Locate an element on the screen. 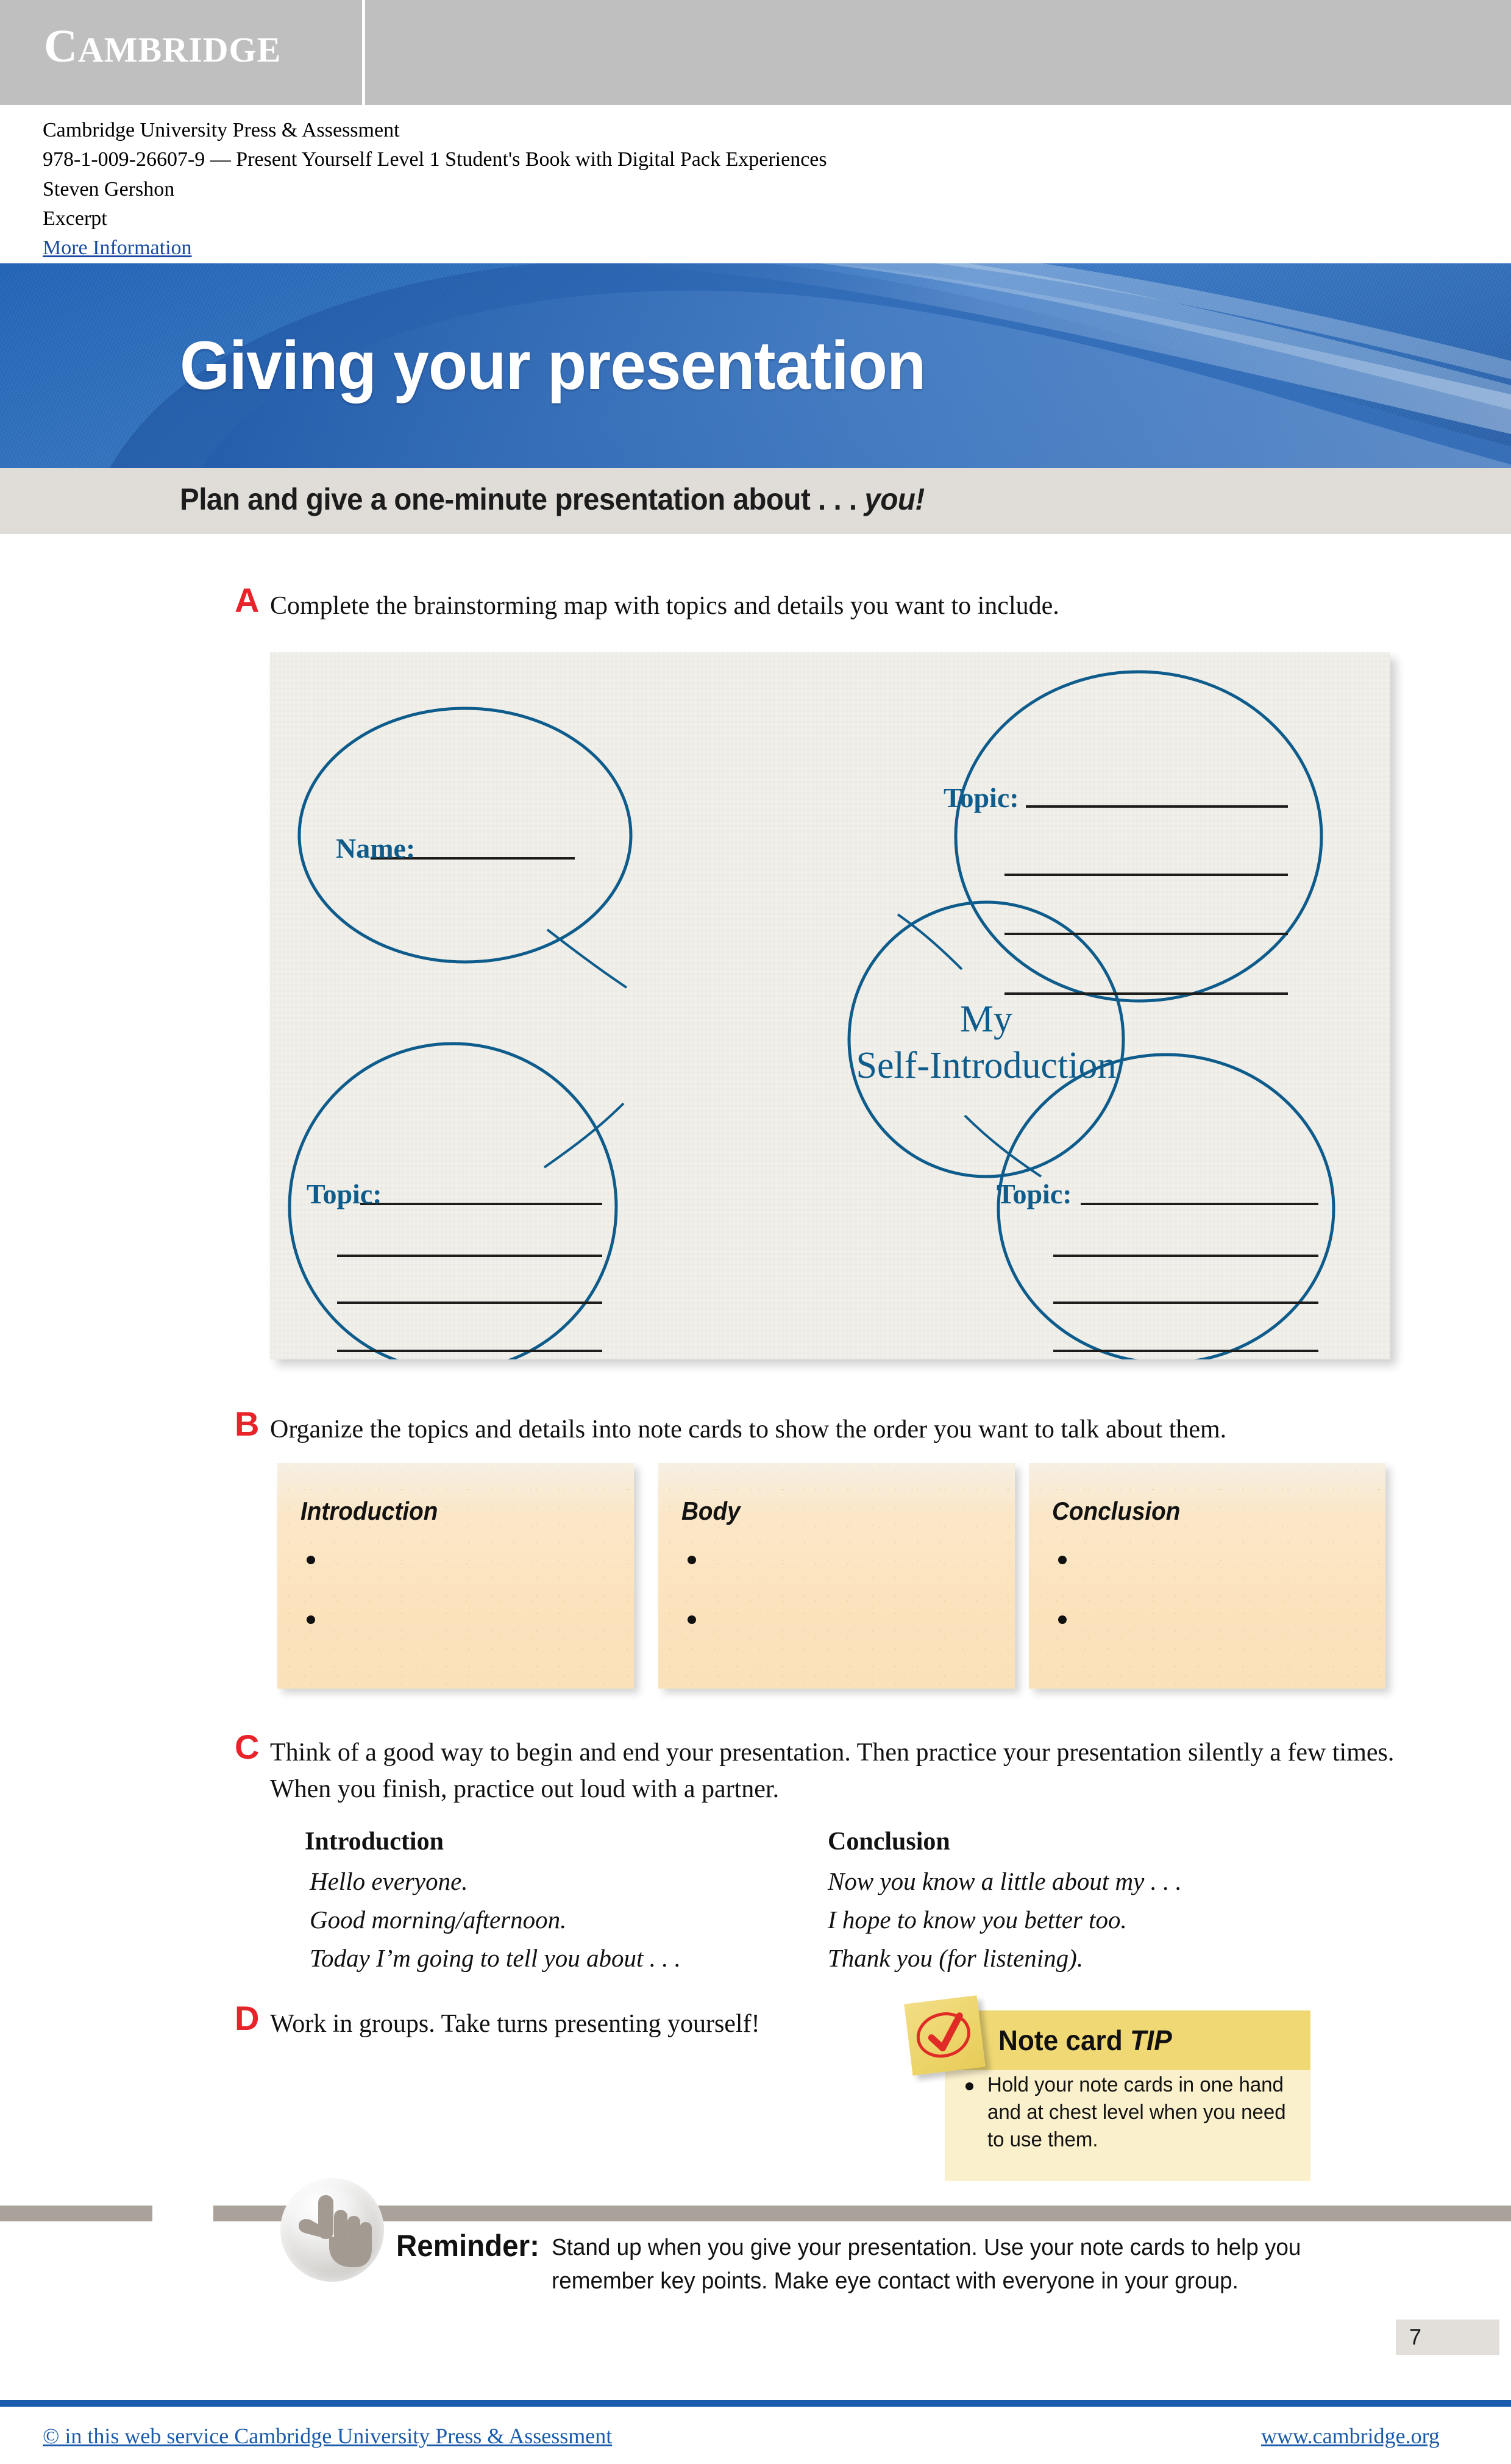 The width and height of the screenshot is (1511, 2464). note-card-conclusion: Conclusion is located at coordinates (1207, 1576).